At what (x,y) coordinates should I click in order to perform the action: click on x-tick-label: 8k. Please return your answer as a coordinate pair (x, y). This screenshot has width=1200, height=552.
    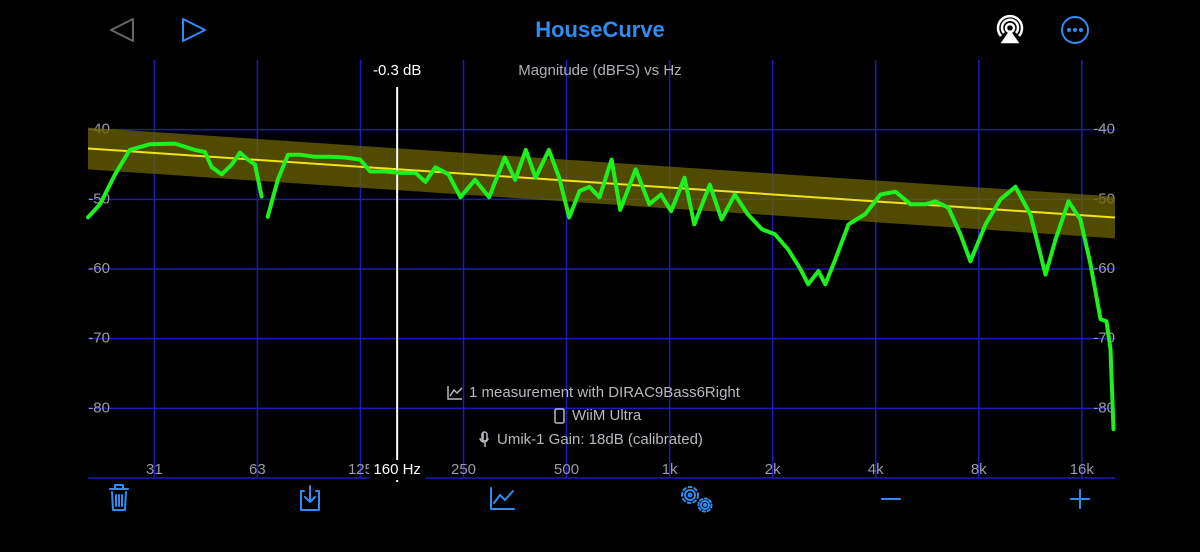
    Looking at the image, I should click on (979, 469).